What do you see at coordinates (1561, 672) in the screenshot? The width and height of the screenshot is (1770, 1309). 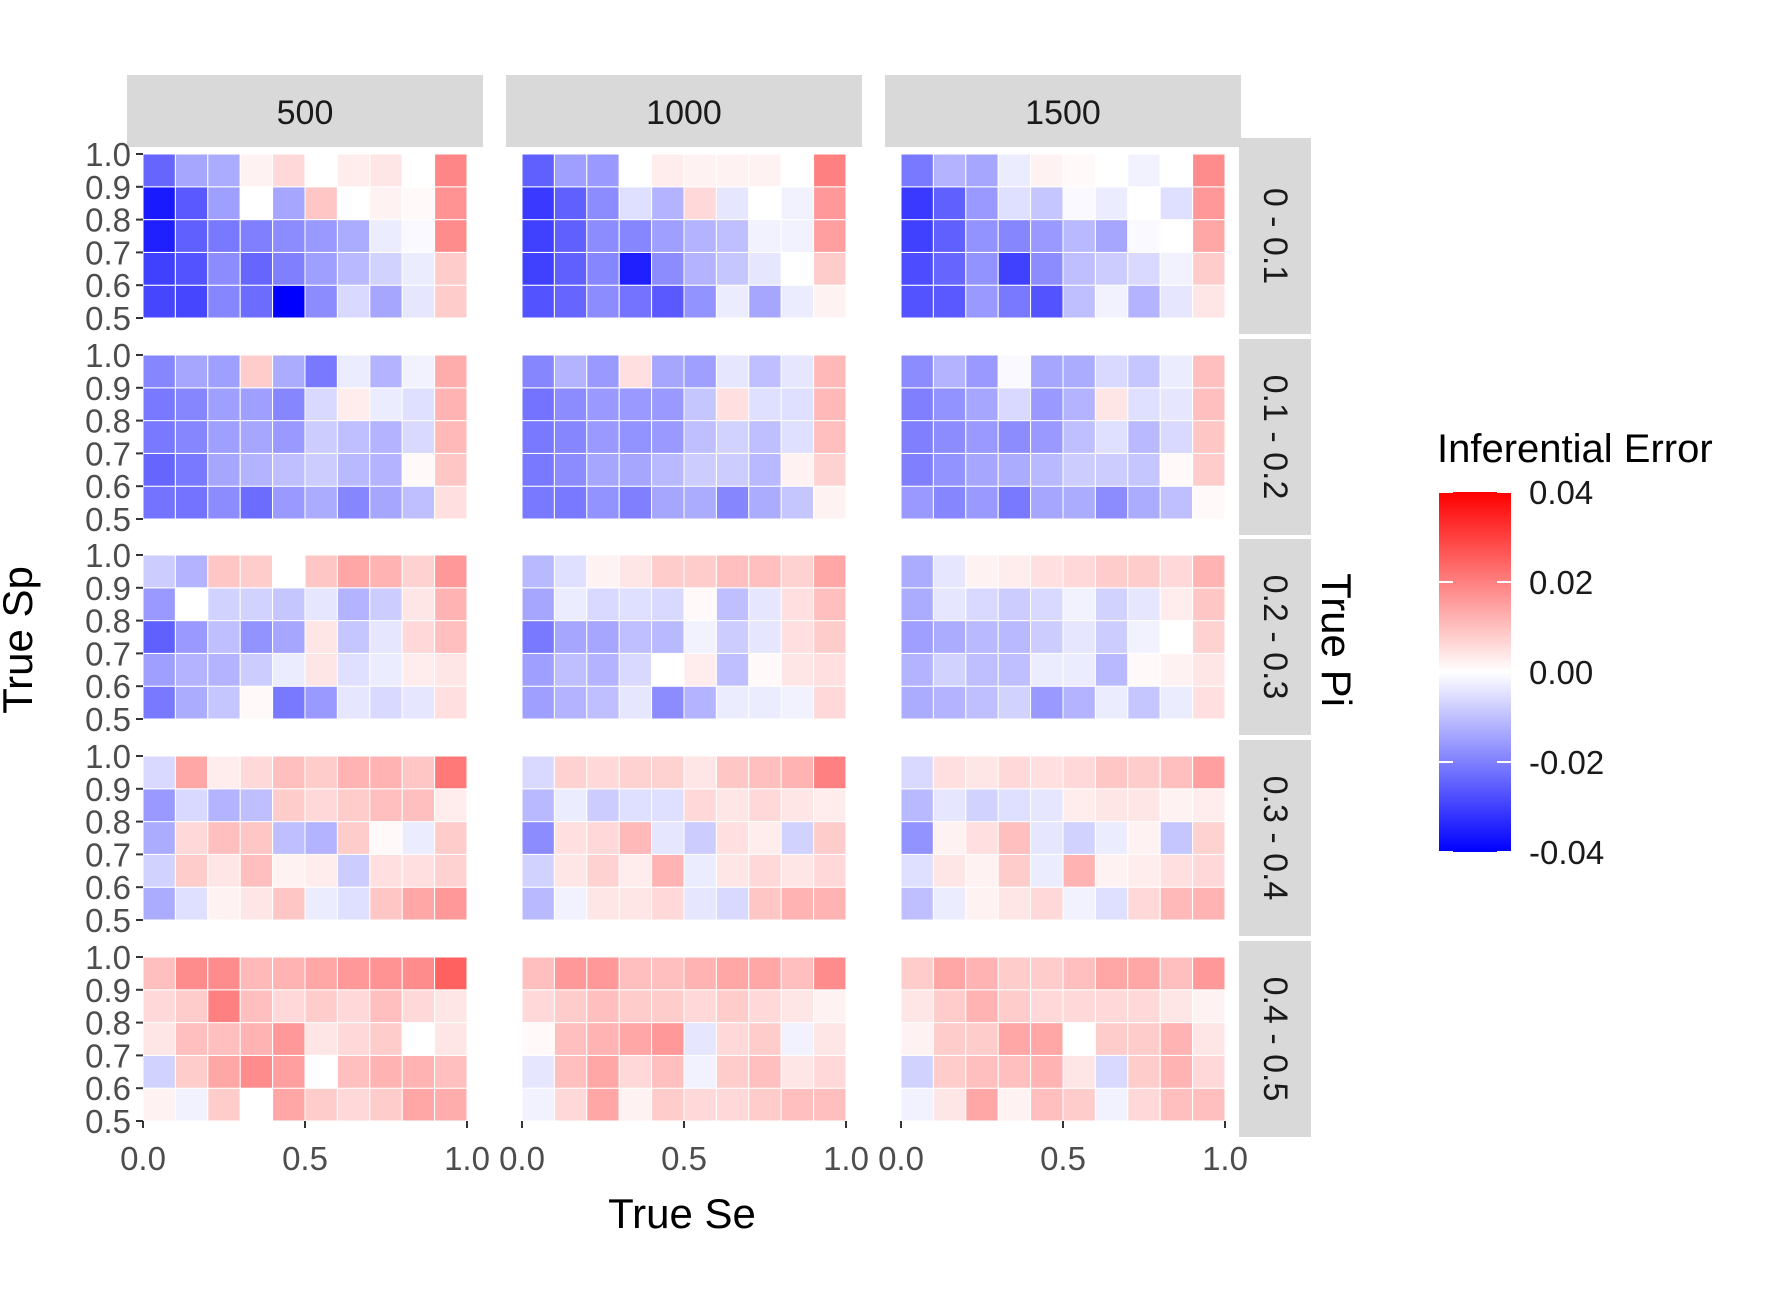 I see `legend-label: 0.00` at bounding box center [1561, 672].